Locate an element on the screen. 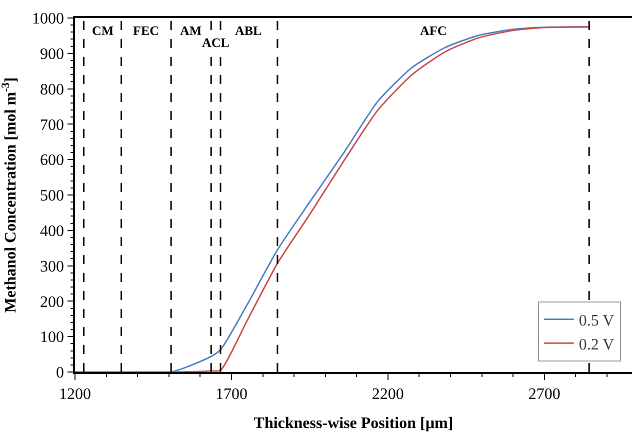  legend-label: 0.2 V is located at coordinates (596, 345).